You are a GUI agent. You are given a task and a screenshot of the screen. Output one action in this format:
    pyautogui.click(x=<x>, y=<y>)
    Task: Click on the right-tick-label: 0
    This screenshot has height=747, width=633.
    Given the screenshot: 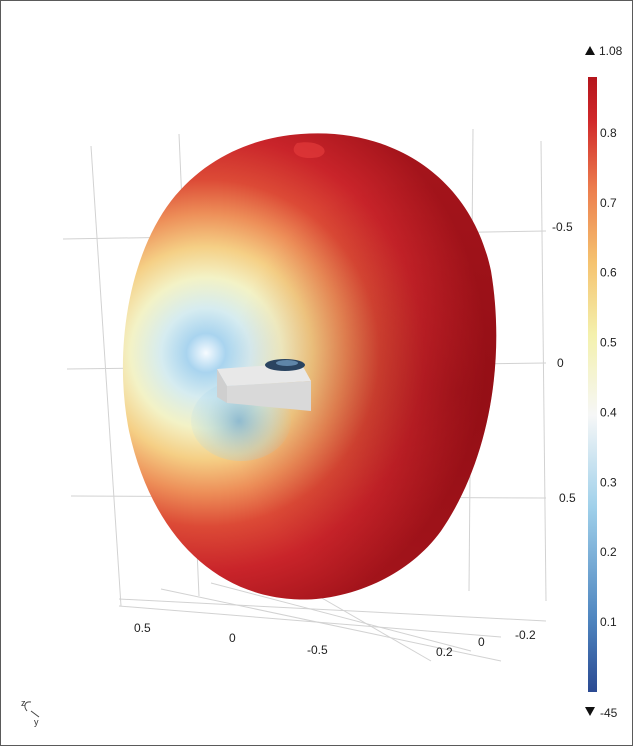 What is the action you would take?
    pyautogui.click(x=560, y=363)
    